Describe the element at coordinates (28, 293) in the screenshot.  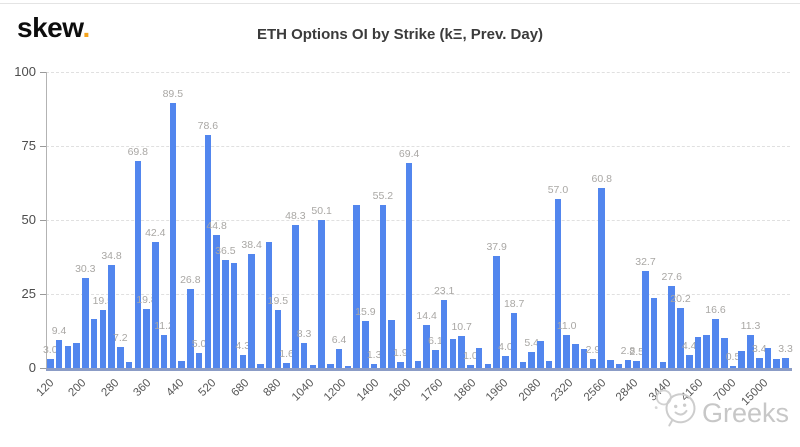
I see `y-axis-label: 25` at that location.